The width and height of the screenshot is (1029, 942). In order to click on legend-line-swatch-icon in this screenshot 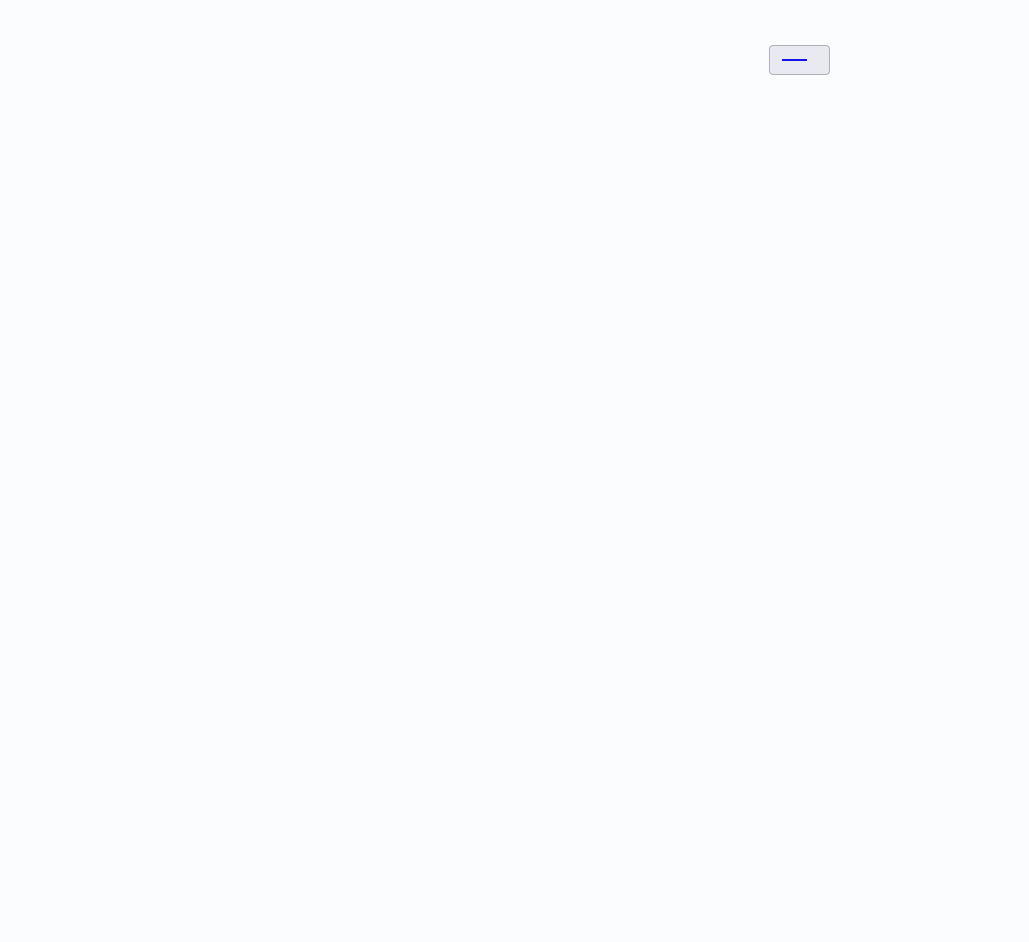, I will do `click(794, 60)`.